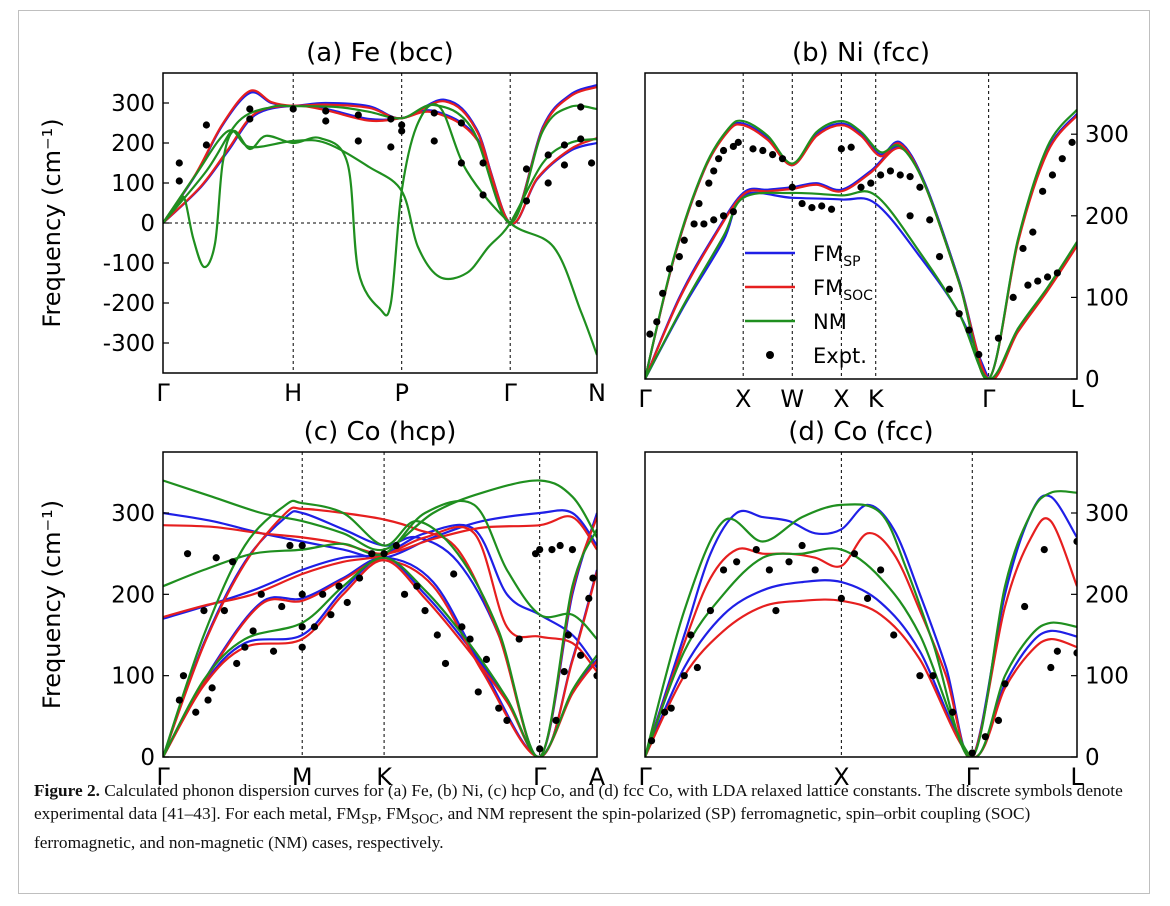 Image resolution: width=1170 pixels, height=906 pixels. What do you see at coordinates (1077, 399) in the screenshot?
I see `x-tick-label: L` at bounding box center [1077, 399].